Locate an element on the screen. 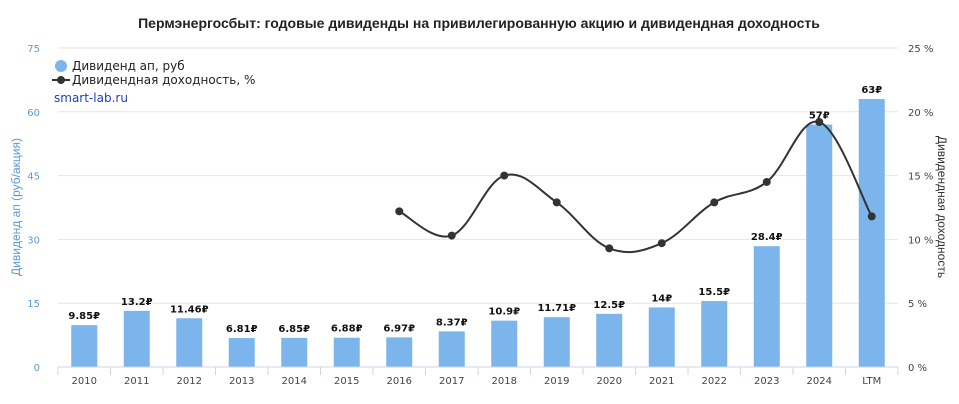 The width and height of the screenshot is (959, 404). bar-data-label: 6.85₽ is located at coordinates (294, 329).